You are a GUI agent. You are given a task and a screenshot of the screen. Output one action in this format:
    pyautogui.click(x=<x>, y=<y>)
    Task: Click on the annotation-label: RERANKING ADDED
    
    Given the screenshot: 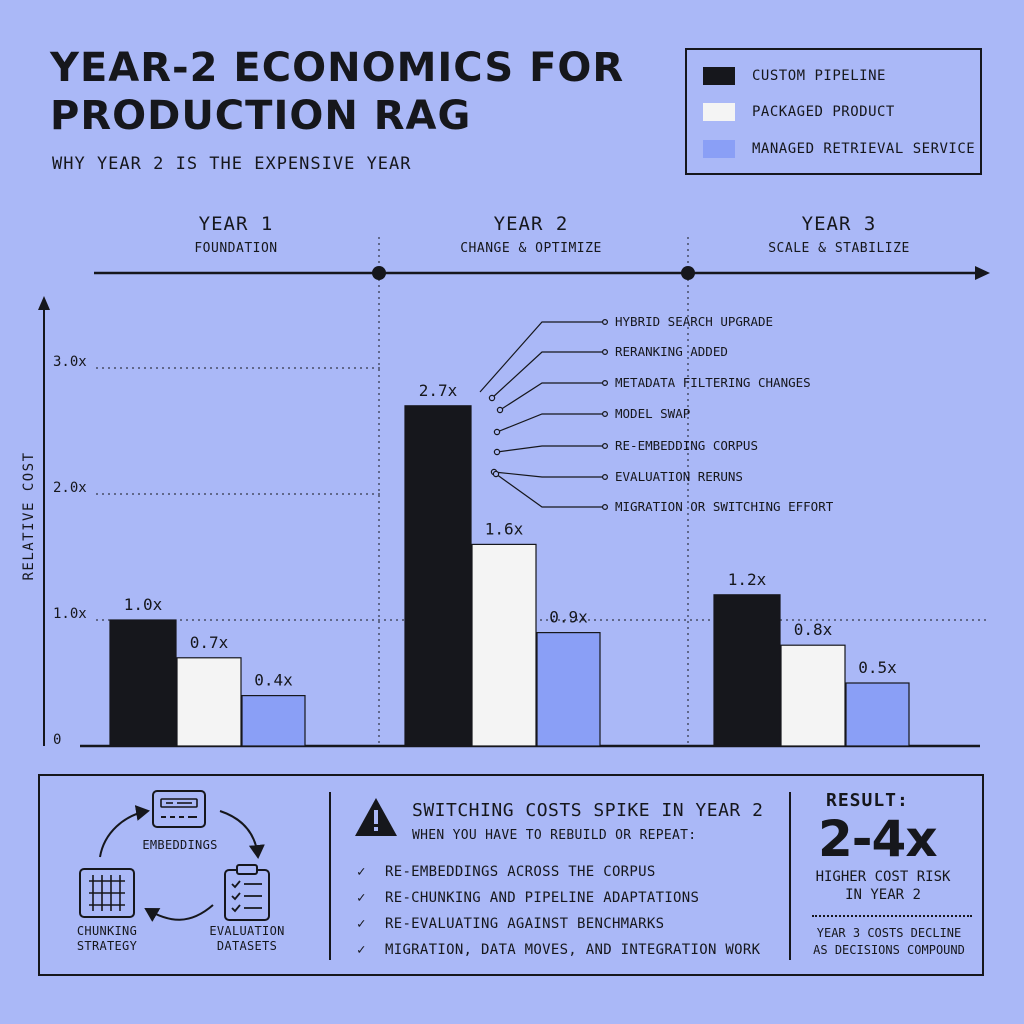 What is the action you would take?
    pyautogui.click(x=671, y=351)
    